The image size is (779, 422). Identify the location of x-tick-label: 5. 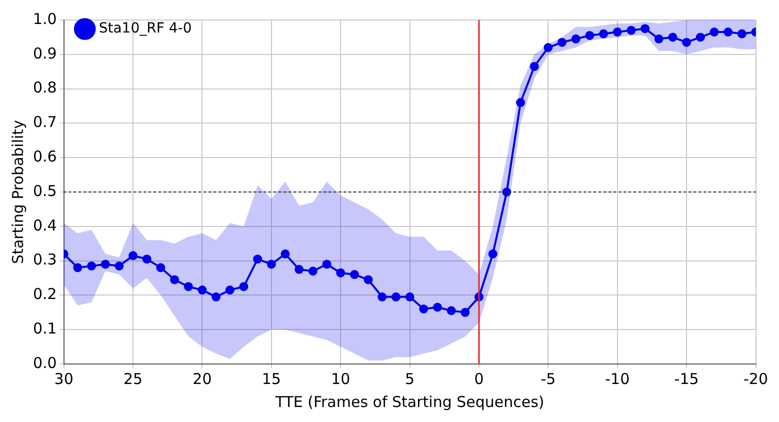
(410, 379).